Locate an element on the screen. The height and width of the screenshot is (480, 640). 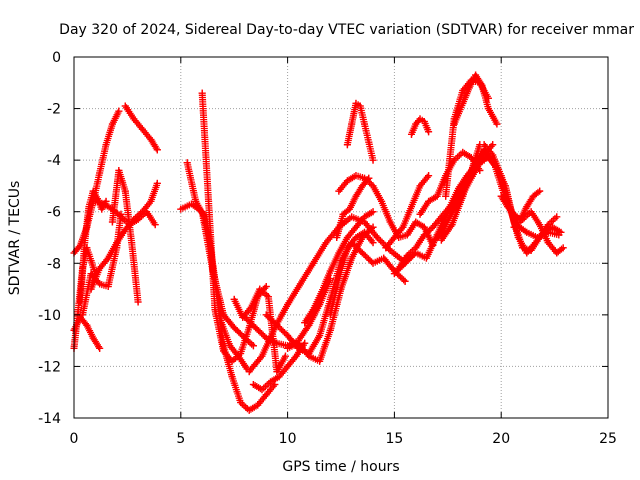
x-tick-label: 15 is located at coordinates (394, 439).